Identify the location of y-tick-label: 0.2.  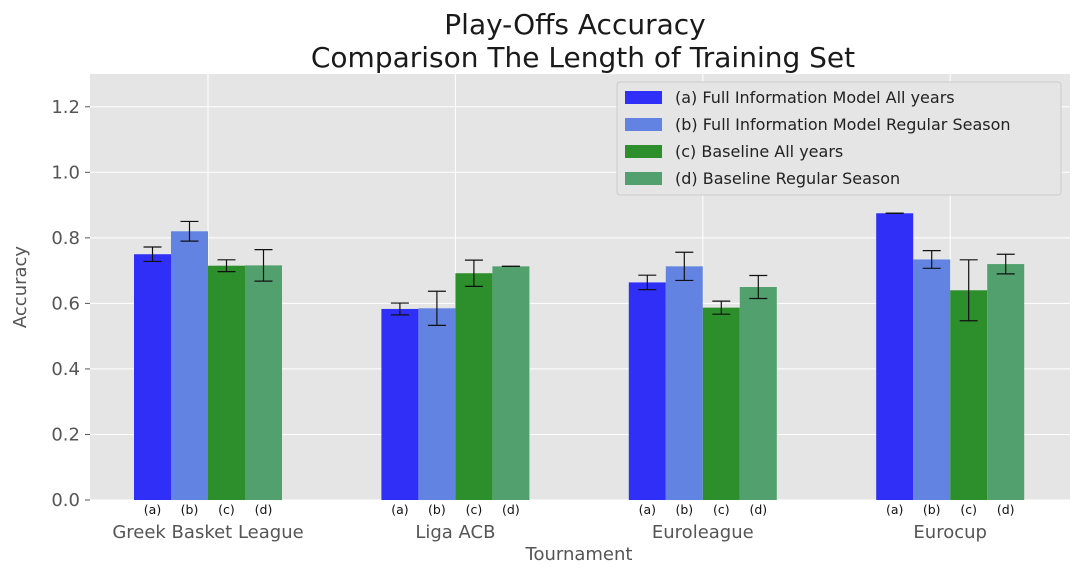
(65, 434).